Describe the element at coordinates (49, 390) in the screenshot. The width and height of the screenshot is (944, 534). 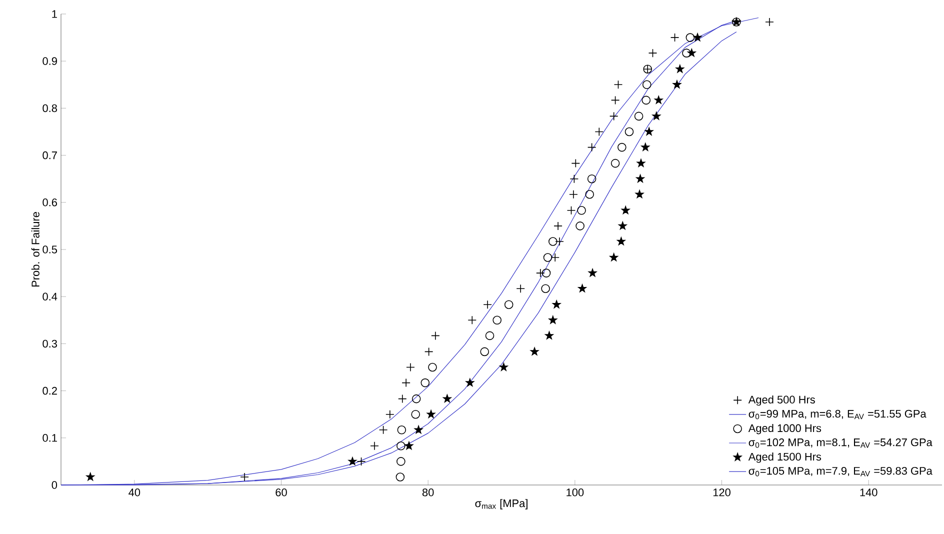
I see `y-tick-label: 0.2` at that location.